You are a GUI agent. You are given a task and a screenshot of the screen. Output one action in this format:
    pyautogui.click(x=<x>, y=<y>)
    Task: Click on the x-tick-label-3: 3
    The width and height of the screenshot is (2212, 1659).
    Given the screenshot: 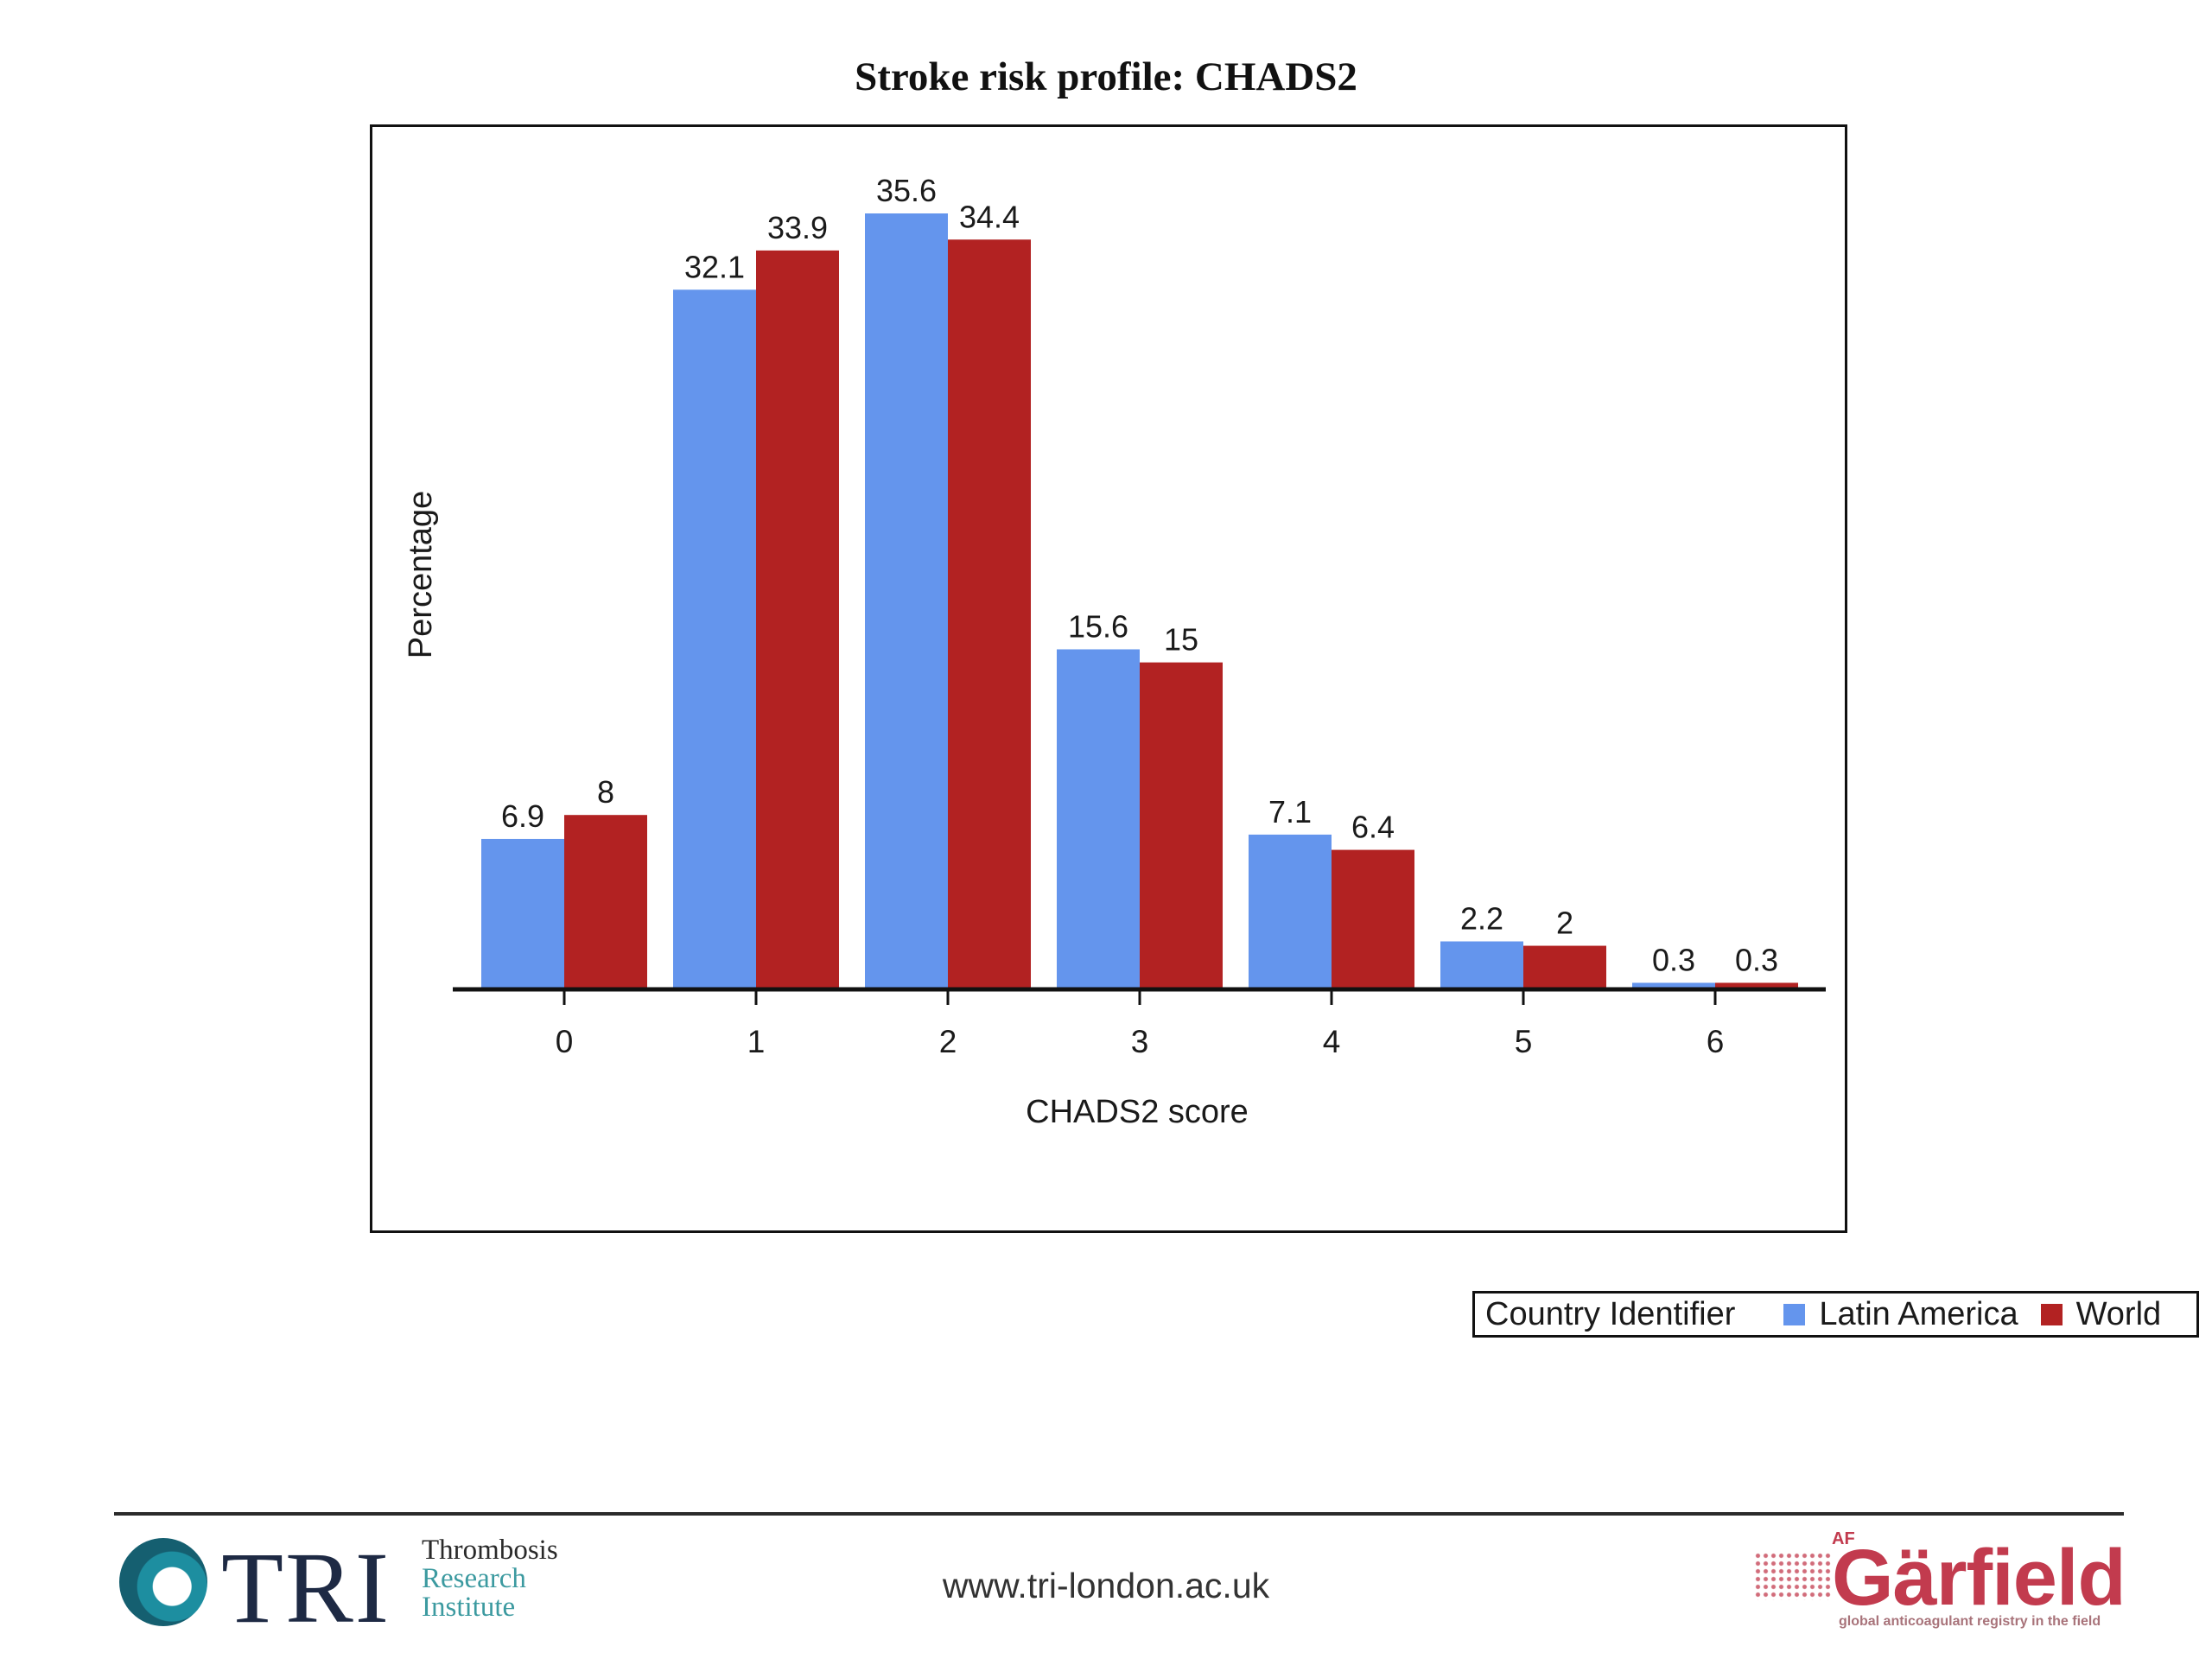 What is the action you would take?
    pyautogui.click(x=1140, y=1041)
    